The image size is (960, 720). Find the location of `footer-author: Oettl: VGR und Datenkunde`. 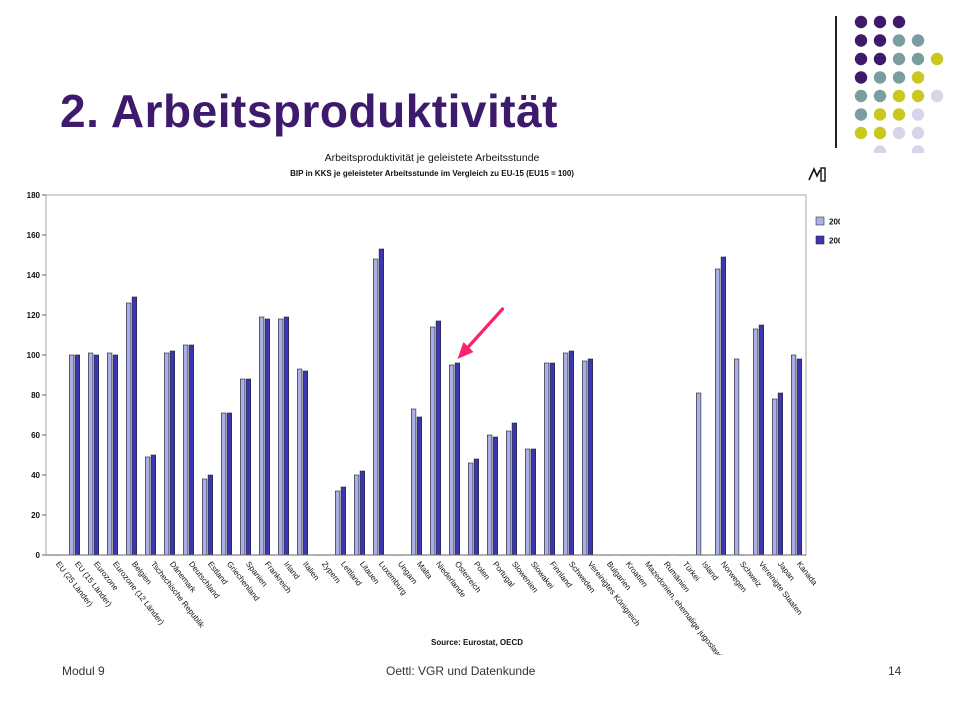

footer-author: Oettl: VGR und Datenkunde is located at coordinates (461, 671).